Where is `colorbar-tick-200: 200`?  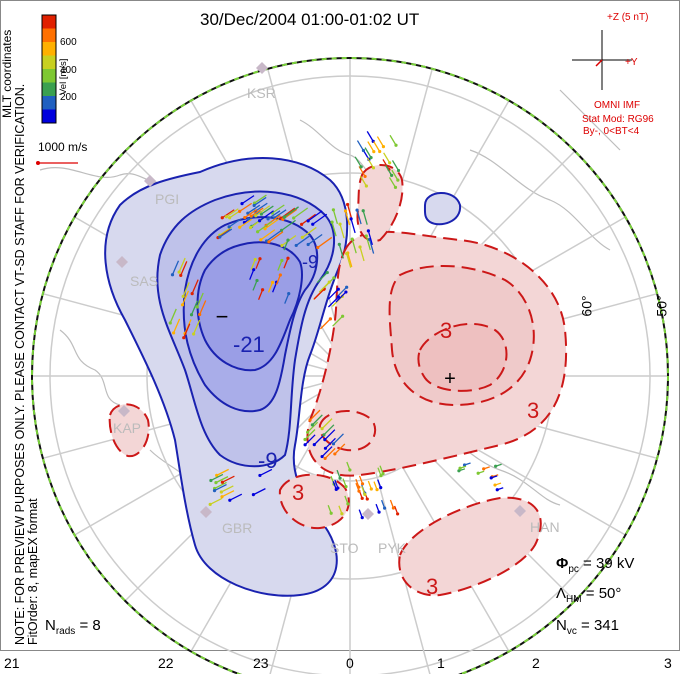
colorbar-tick-200: 200 is located at coordinates (68, 97).